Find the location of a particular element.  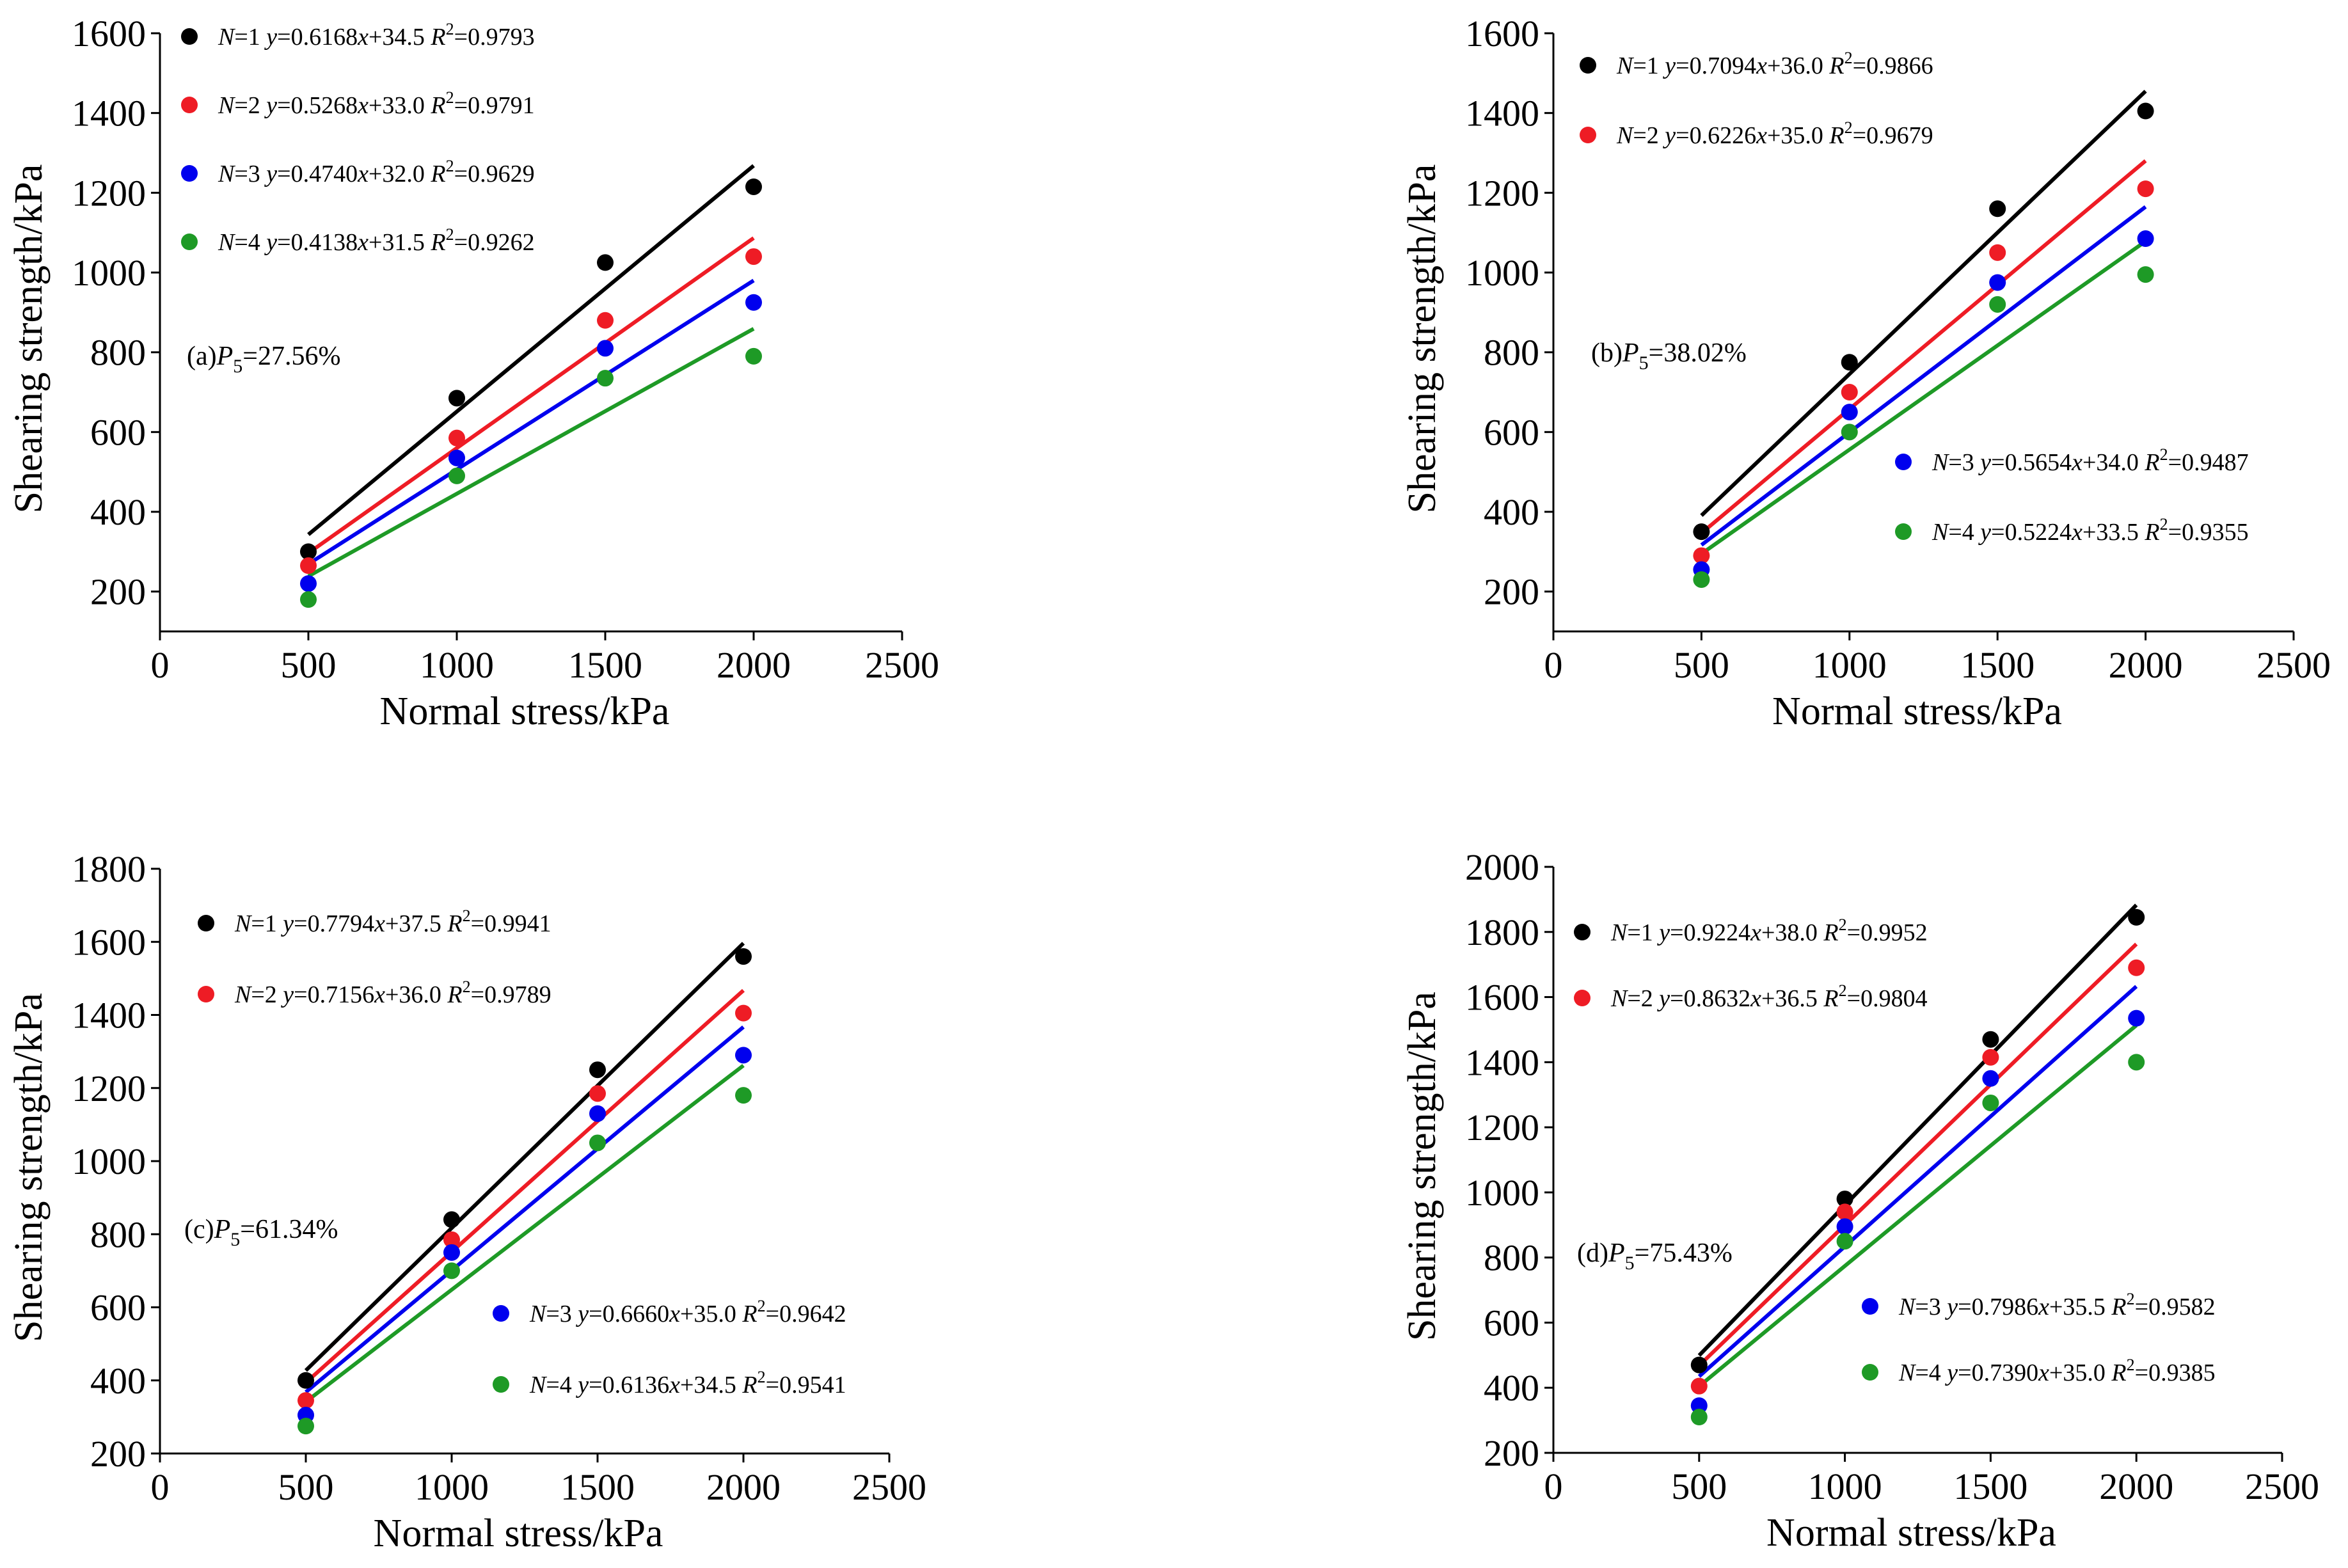

legend-label-n3: N=3 y=0.5654x+34.0 R2=0.9487 is located at coordinates (2090, 460).